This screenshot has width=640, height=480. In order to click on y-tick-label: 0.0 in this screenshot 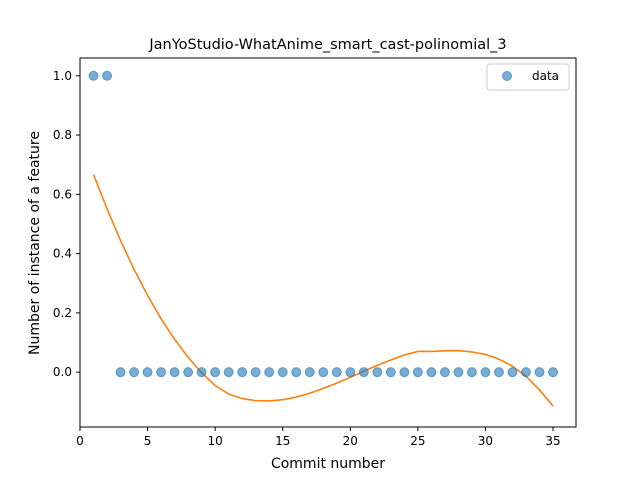, I will do `click(62, 372)`.